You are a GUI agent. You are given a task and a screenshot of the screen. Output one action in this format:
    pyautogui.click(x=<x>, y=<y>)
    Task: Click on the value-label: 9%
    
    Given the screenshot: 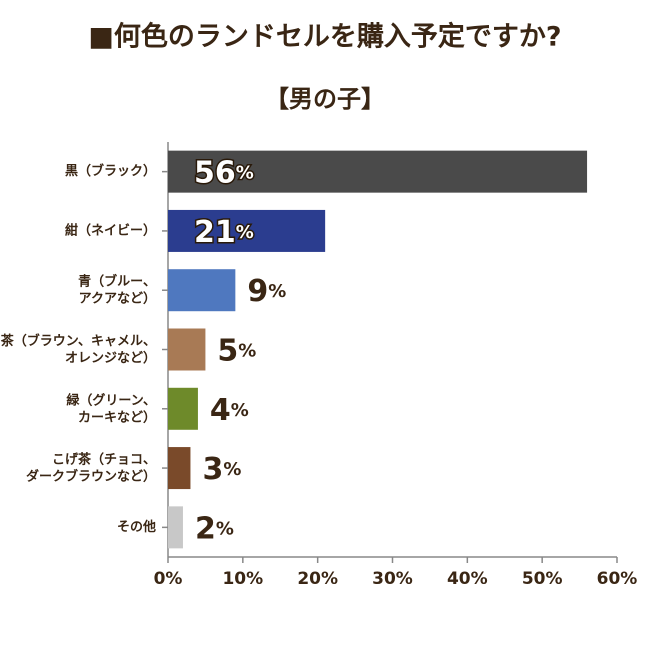 What is the action you would take?
    pyautogui.click(x=266, y=291)
    